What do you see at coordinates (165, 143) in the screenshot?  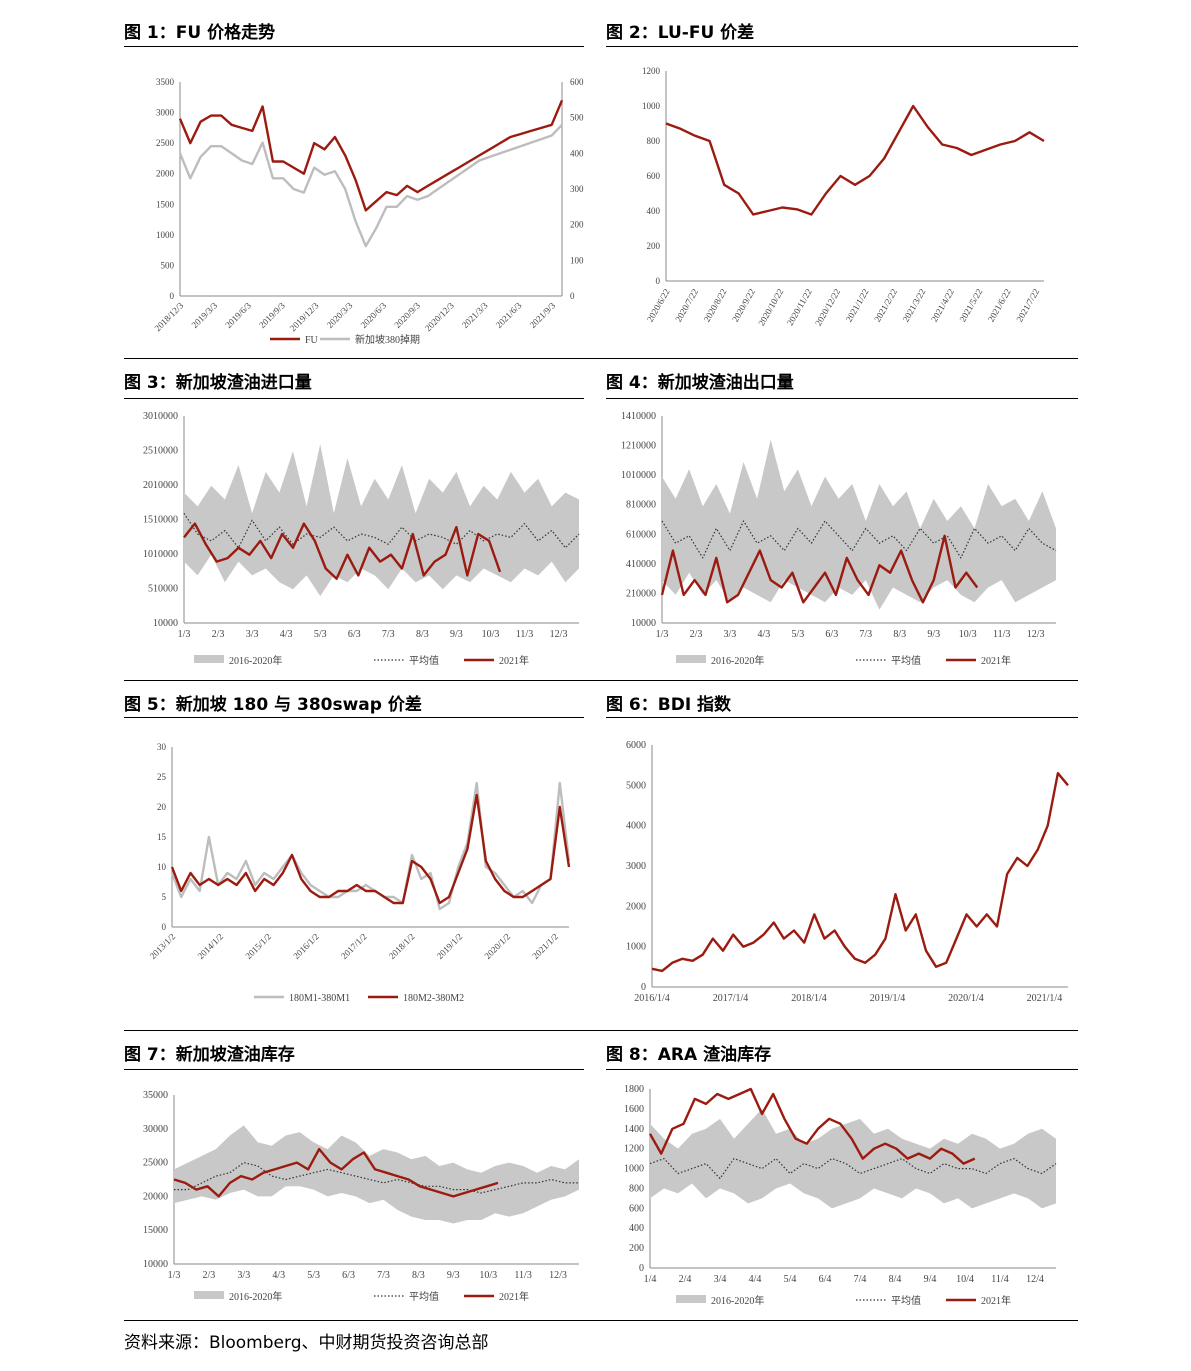 I see `y-tick-label: 2500` at bounding box center [165, 143].